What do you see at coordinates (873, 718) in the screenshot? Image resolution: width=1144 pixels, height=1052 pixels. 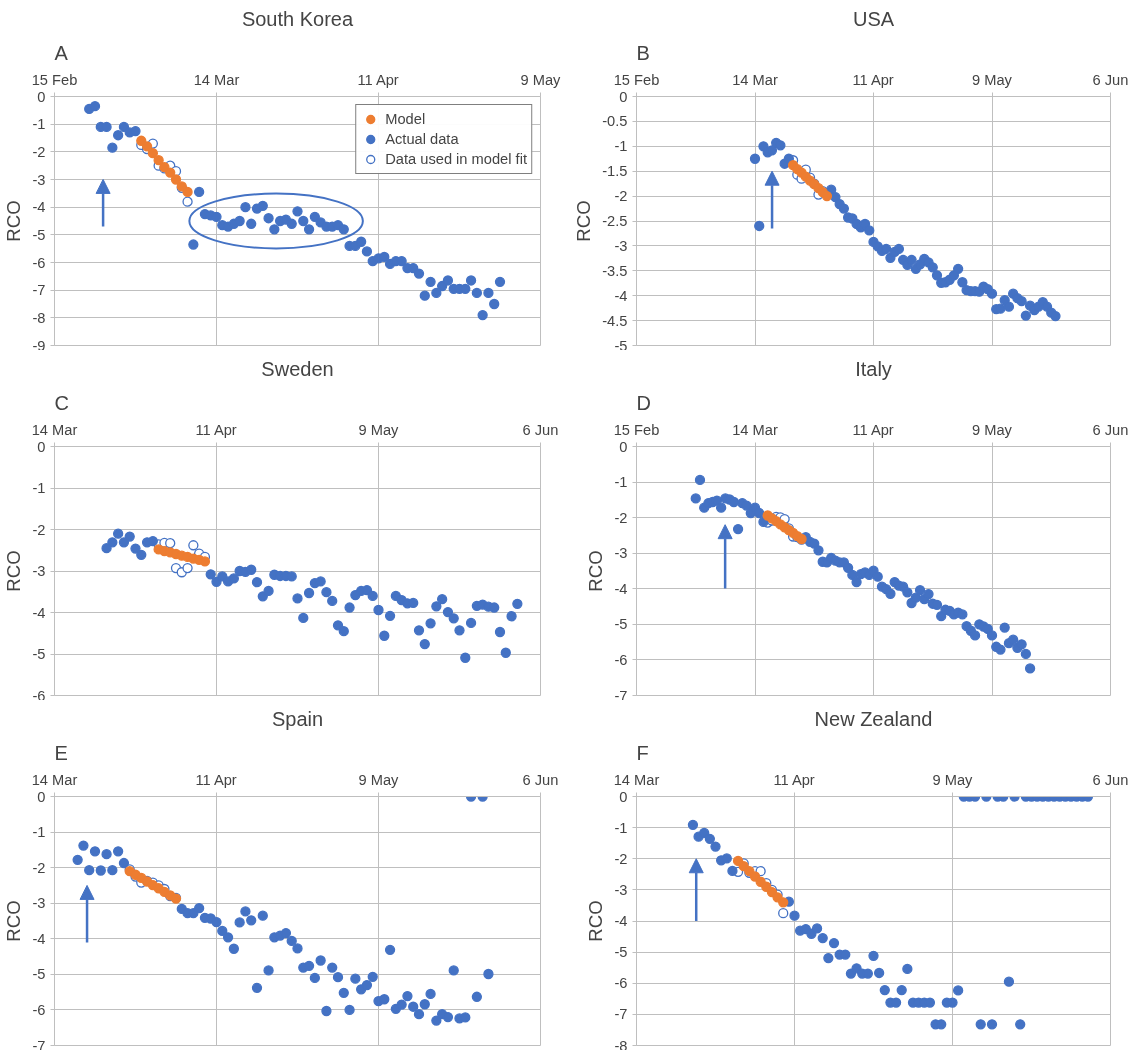 I see `chart-title: New Zealand` at bounding box center [873, 718].